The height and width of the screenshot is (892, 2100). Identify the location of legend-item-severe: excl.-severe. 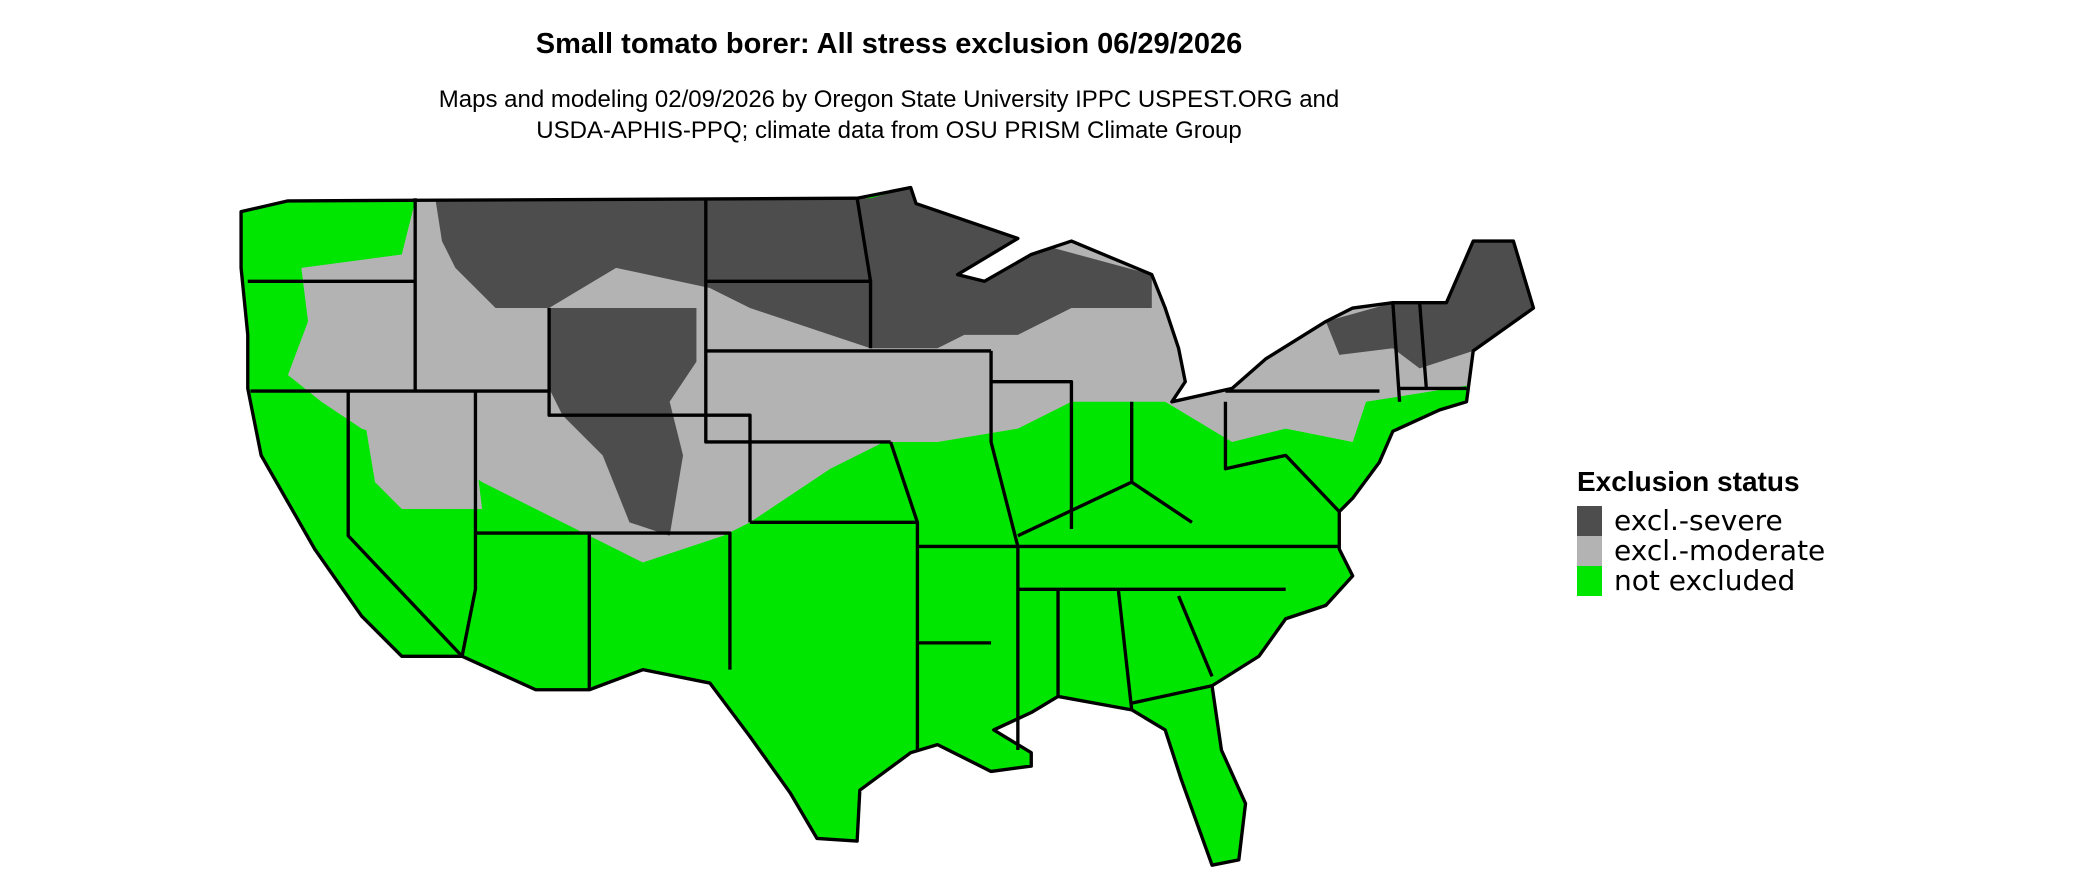
(1701, 521).